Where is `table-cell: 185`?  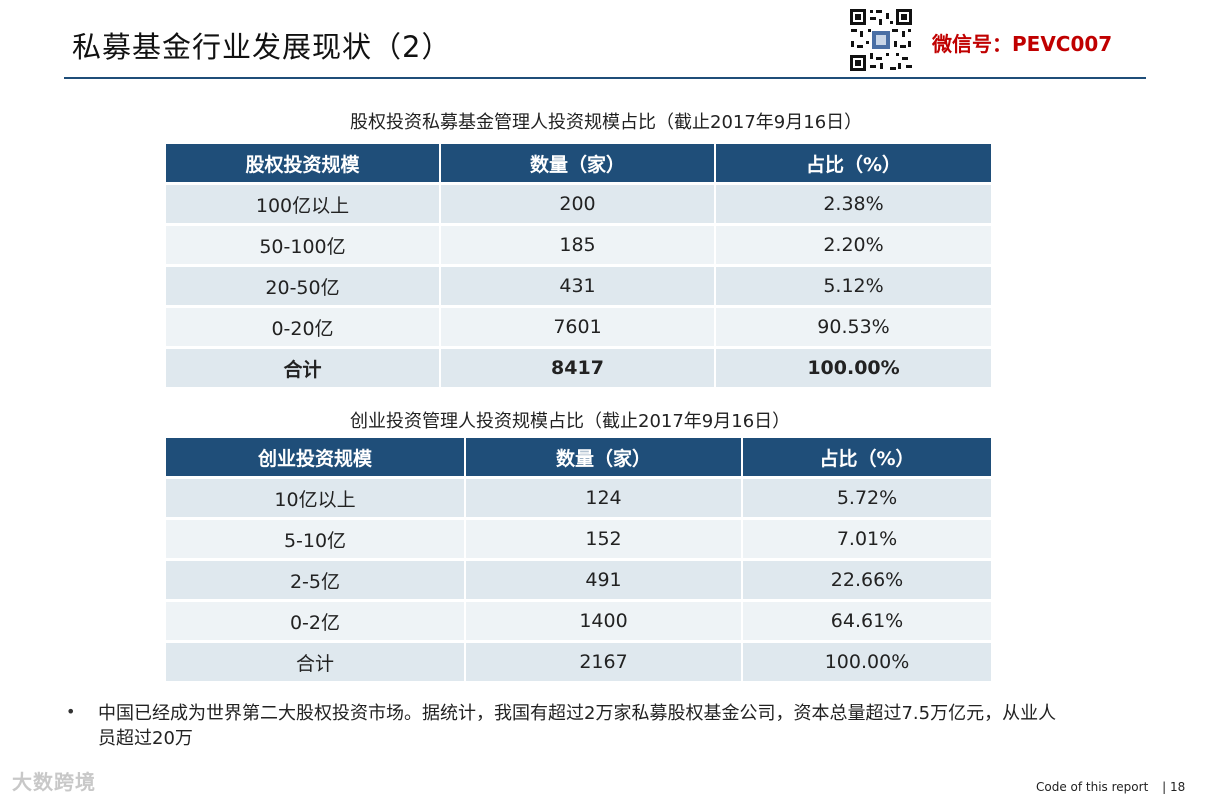 table-cell: 185 is located at coordinates (578, 243).